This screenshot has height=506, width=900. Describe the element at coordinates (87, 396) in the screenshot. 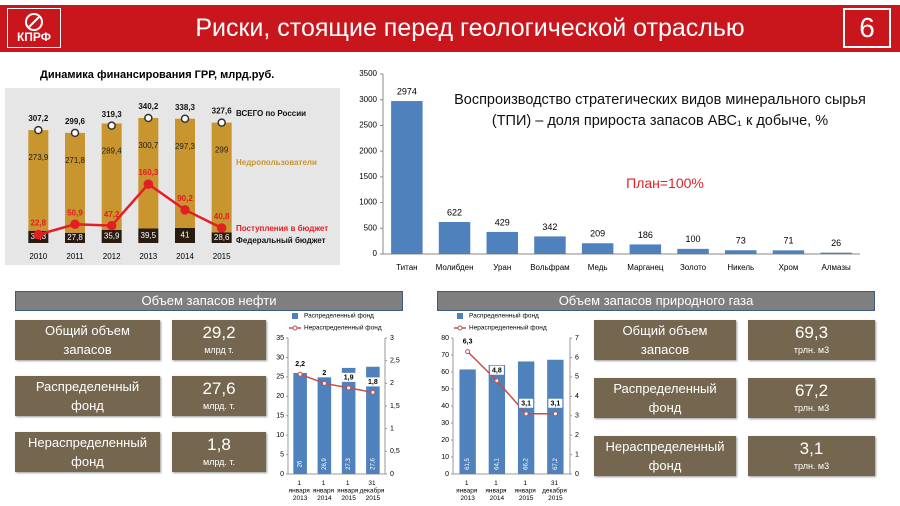

I see `box-label: Распределенный фонд` at that location.